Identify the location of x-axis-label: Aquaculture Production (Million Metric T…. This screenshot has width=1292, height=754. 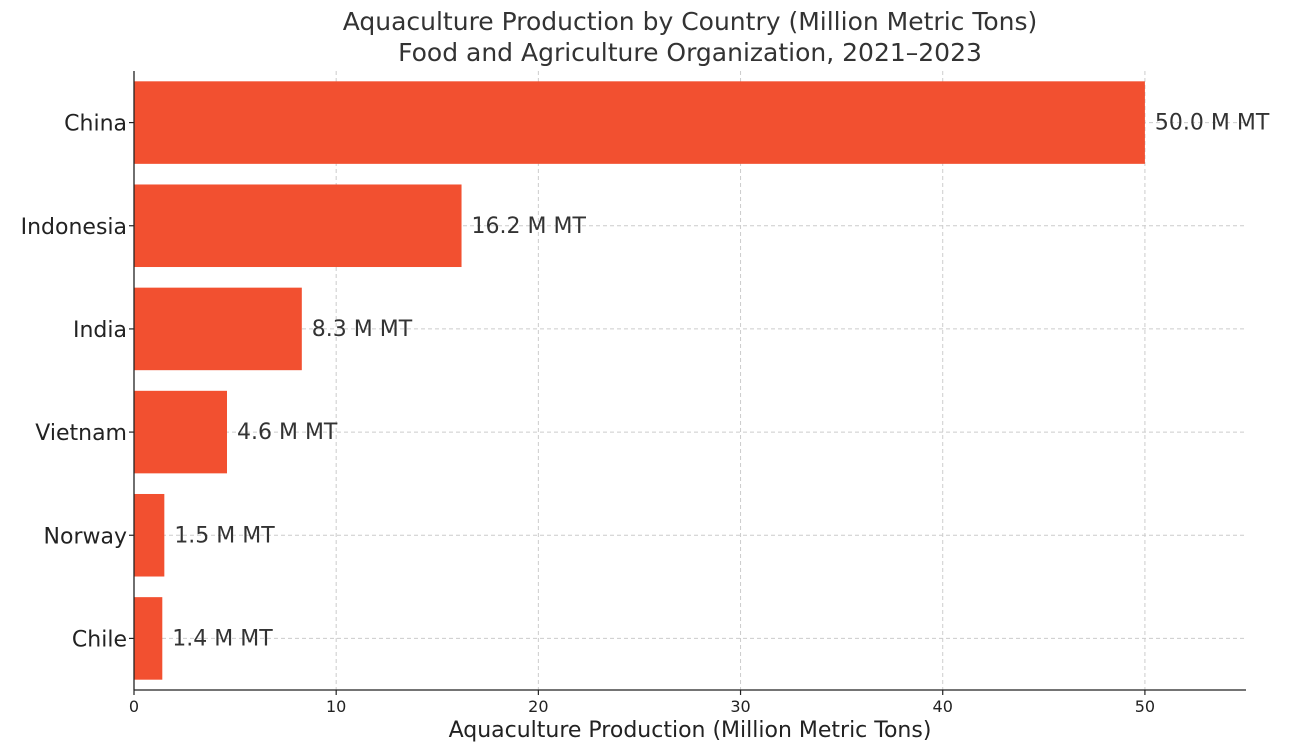
(690, 730).